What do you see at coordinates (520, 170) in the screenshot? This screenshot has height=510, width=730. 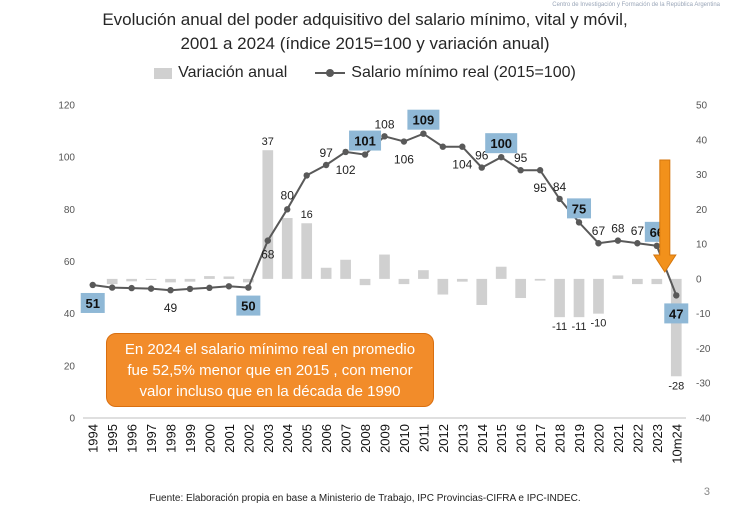 I see `line-point-2016` at bounding box center [520, 170].